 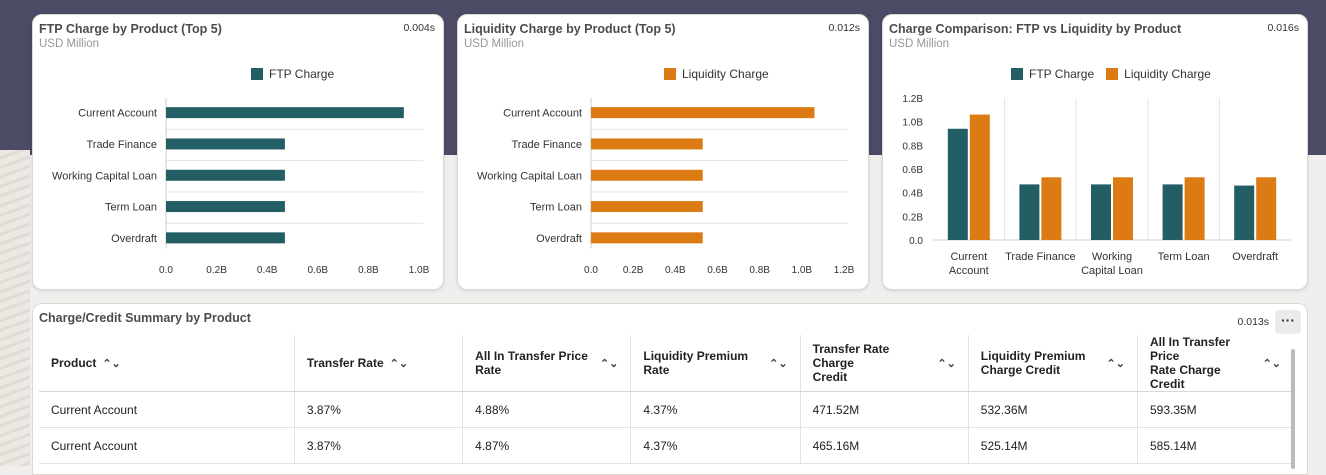 What do you see at coordinates (884, 445) in the screenshot?
I see `table-cell: 465.16M` at bounding box center [884, 445].